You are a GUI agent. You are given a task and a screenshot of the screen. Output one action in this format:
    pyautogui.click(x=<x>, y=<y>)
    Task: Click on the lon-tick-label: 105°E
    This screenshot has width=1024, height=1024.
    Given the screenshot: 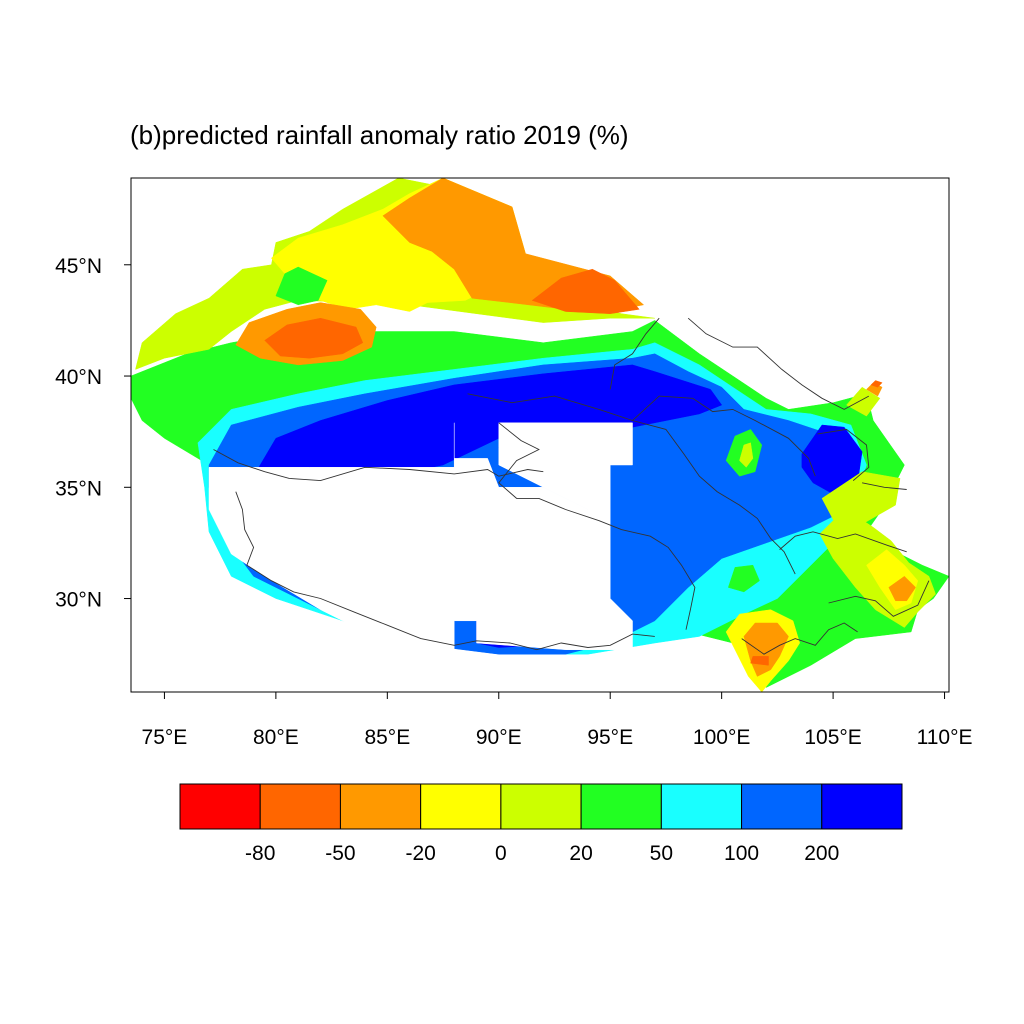 What is the action you would take?
    pyautogui.click(x=832, y=737)
    